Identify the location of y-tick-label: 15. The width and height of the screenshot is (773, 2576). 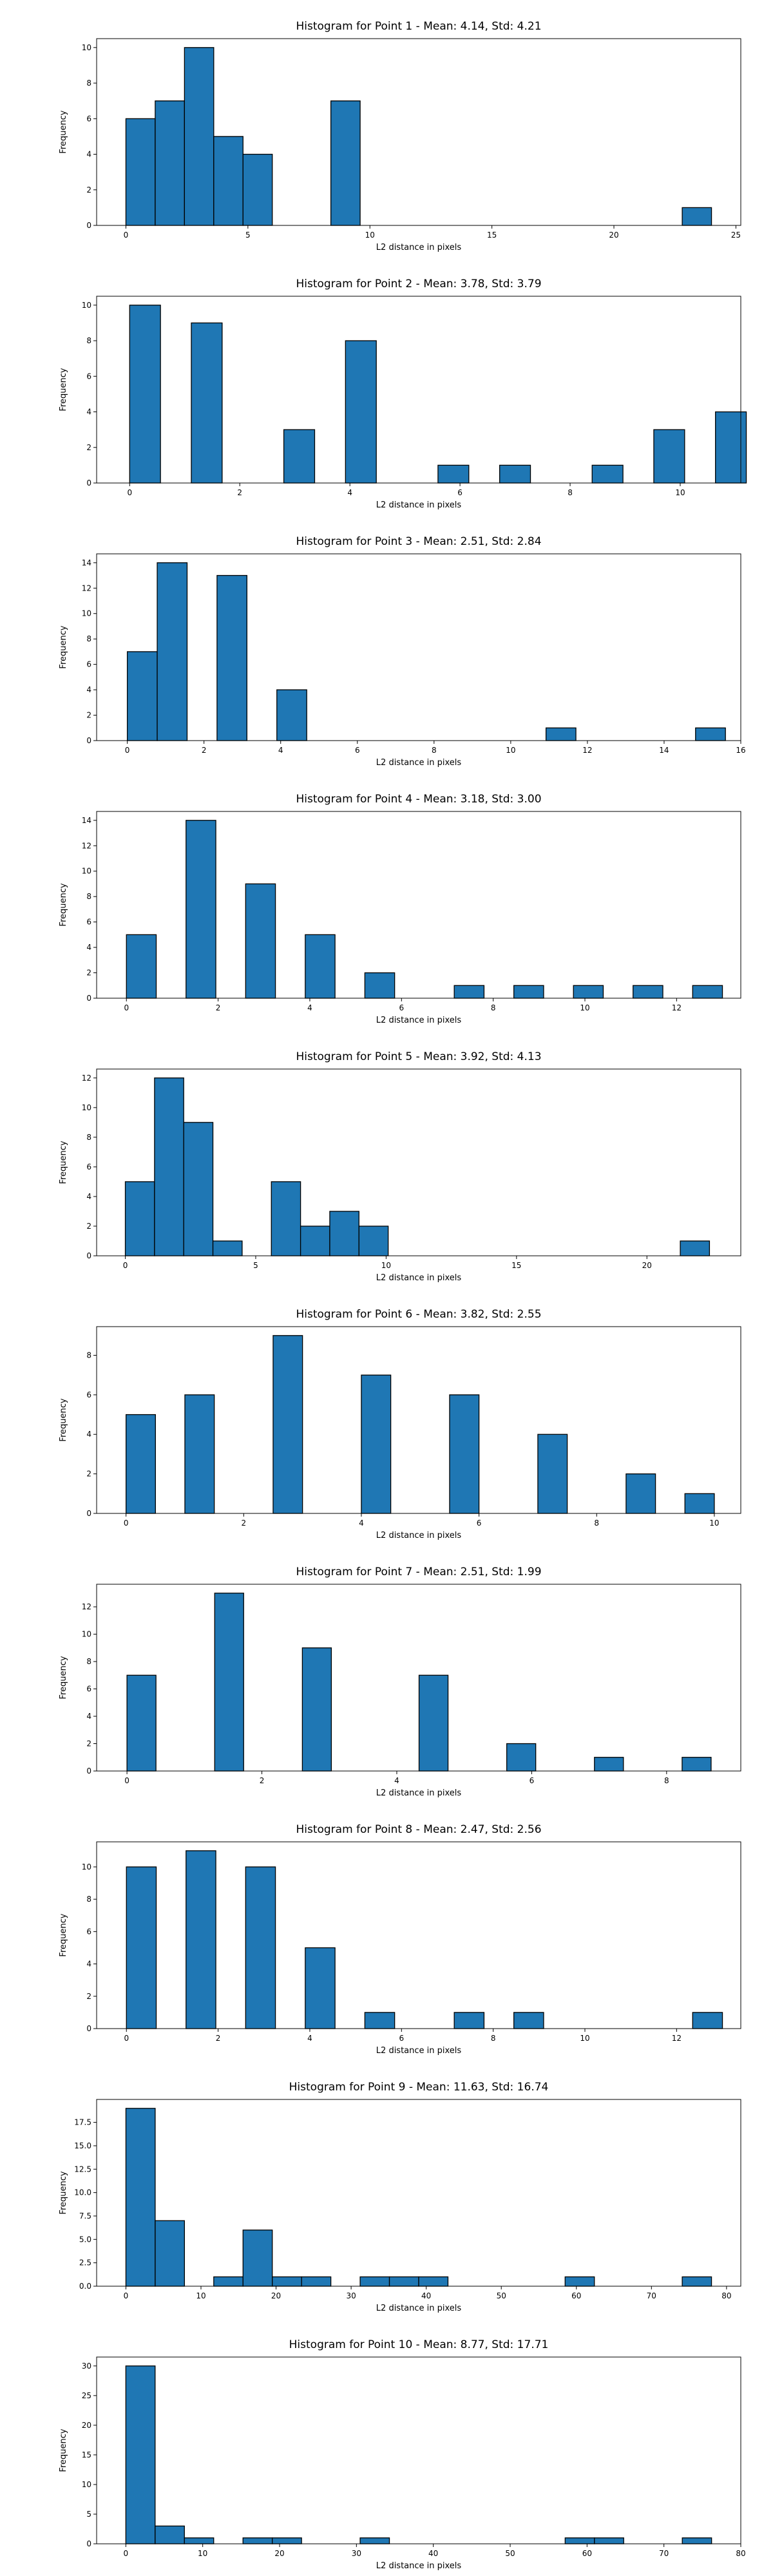
(86, 2454).